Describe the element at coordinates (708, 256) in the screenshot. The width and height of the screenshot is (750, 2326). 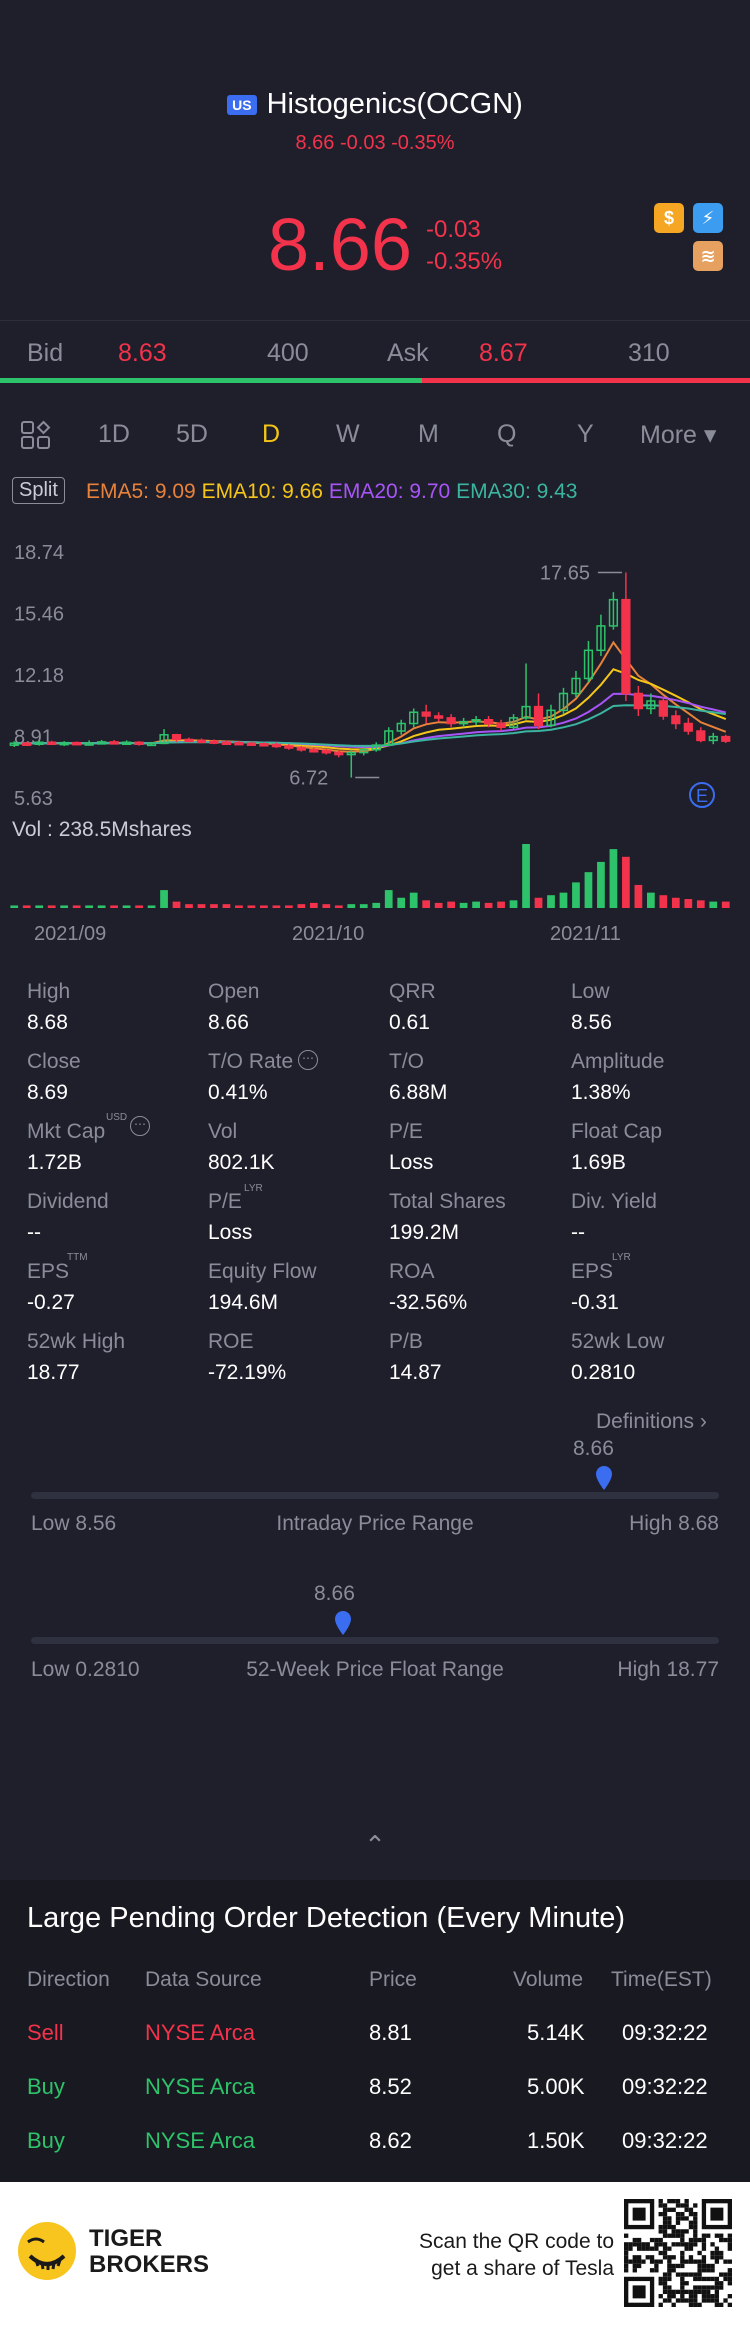
I see `stack-icon: ≋` at that location.